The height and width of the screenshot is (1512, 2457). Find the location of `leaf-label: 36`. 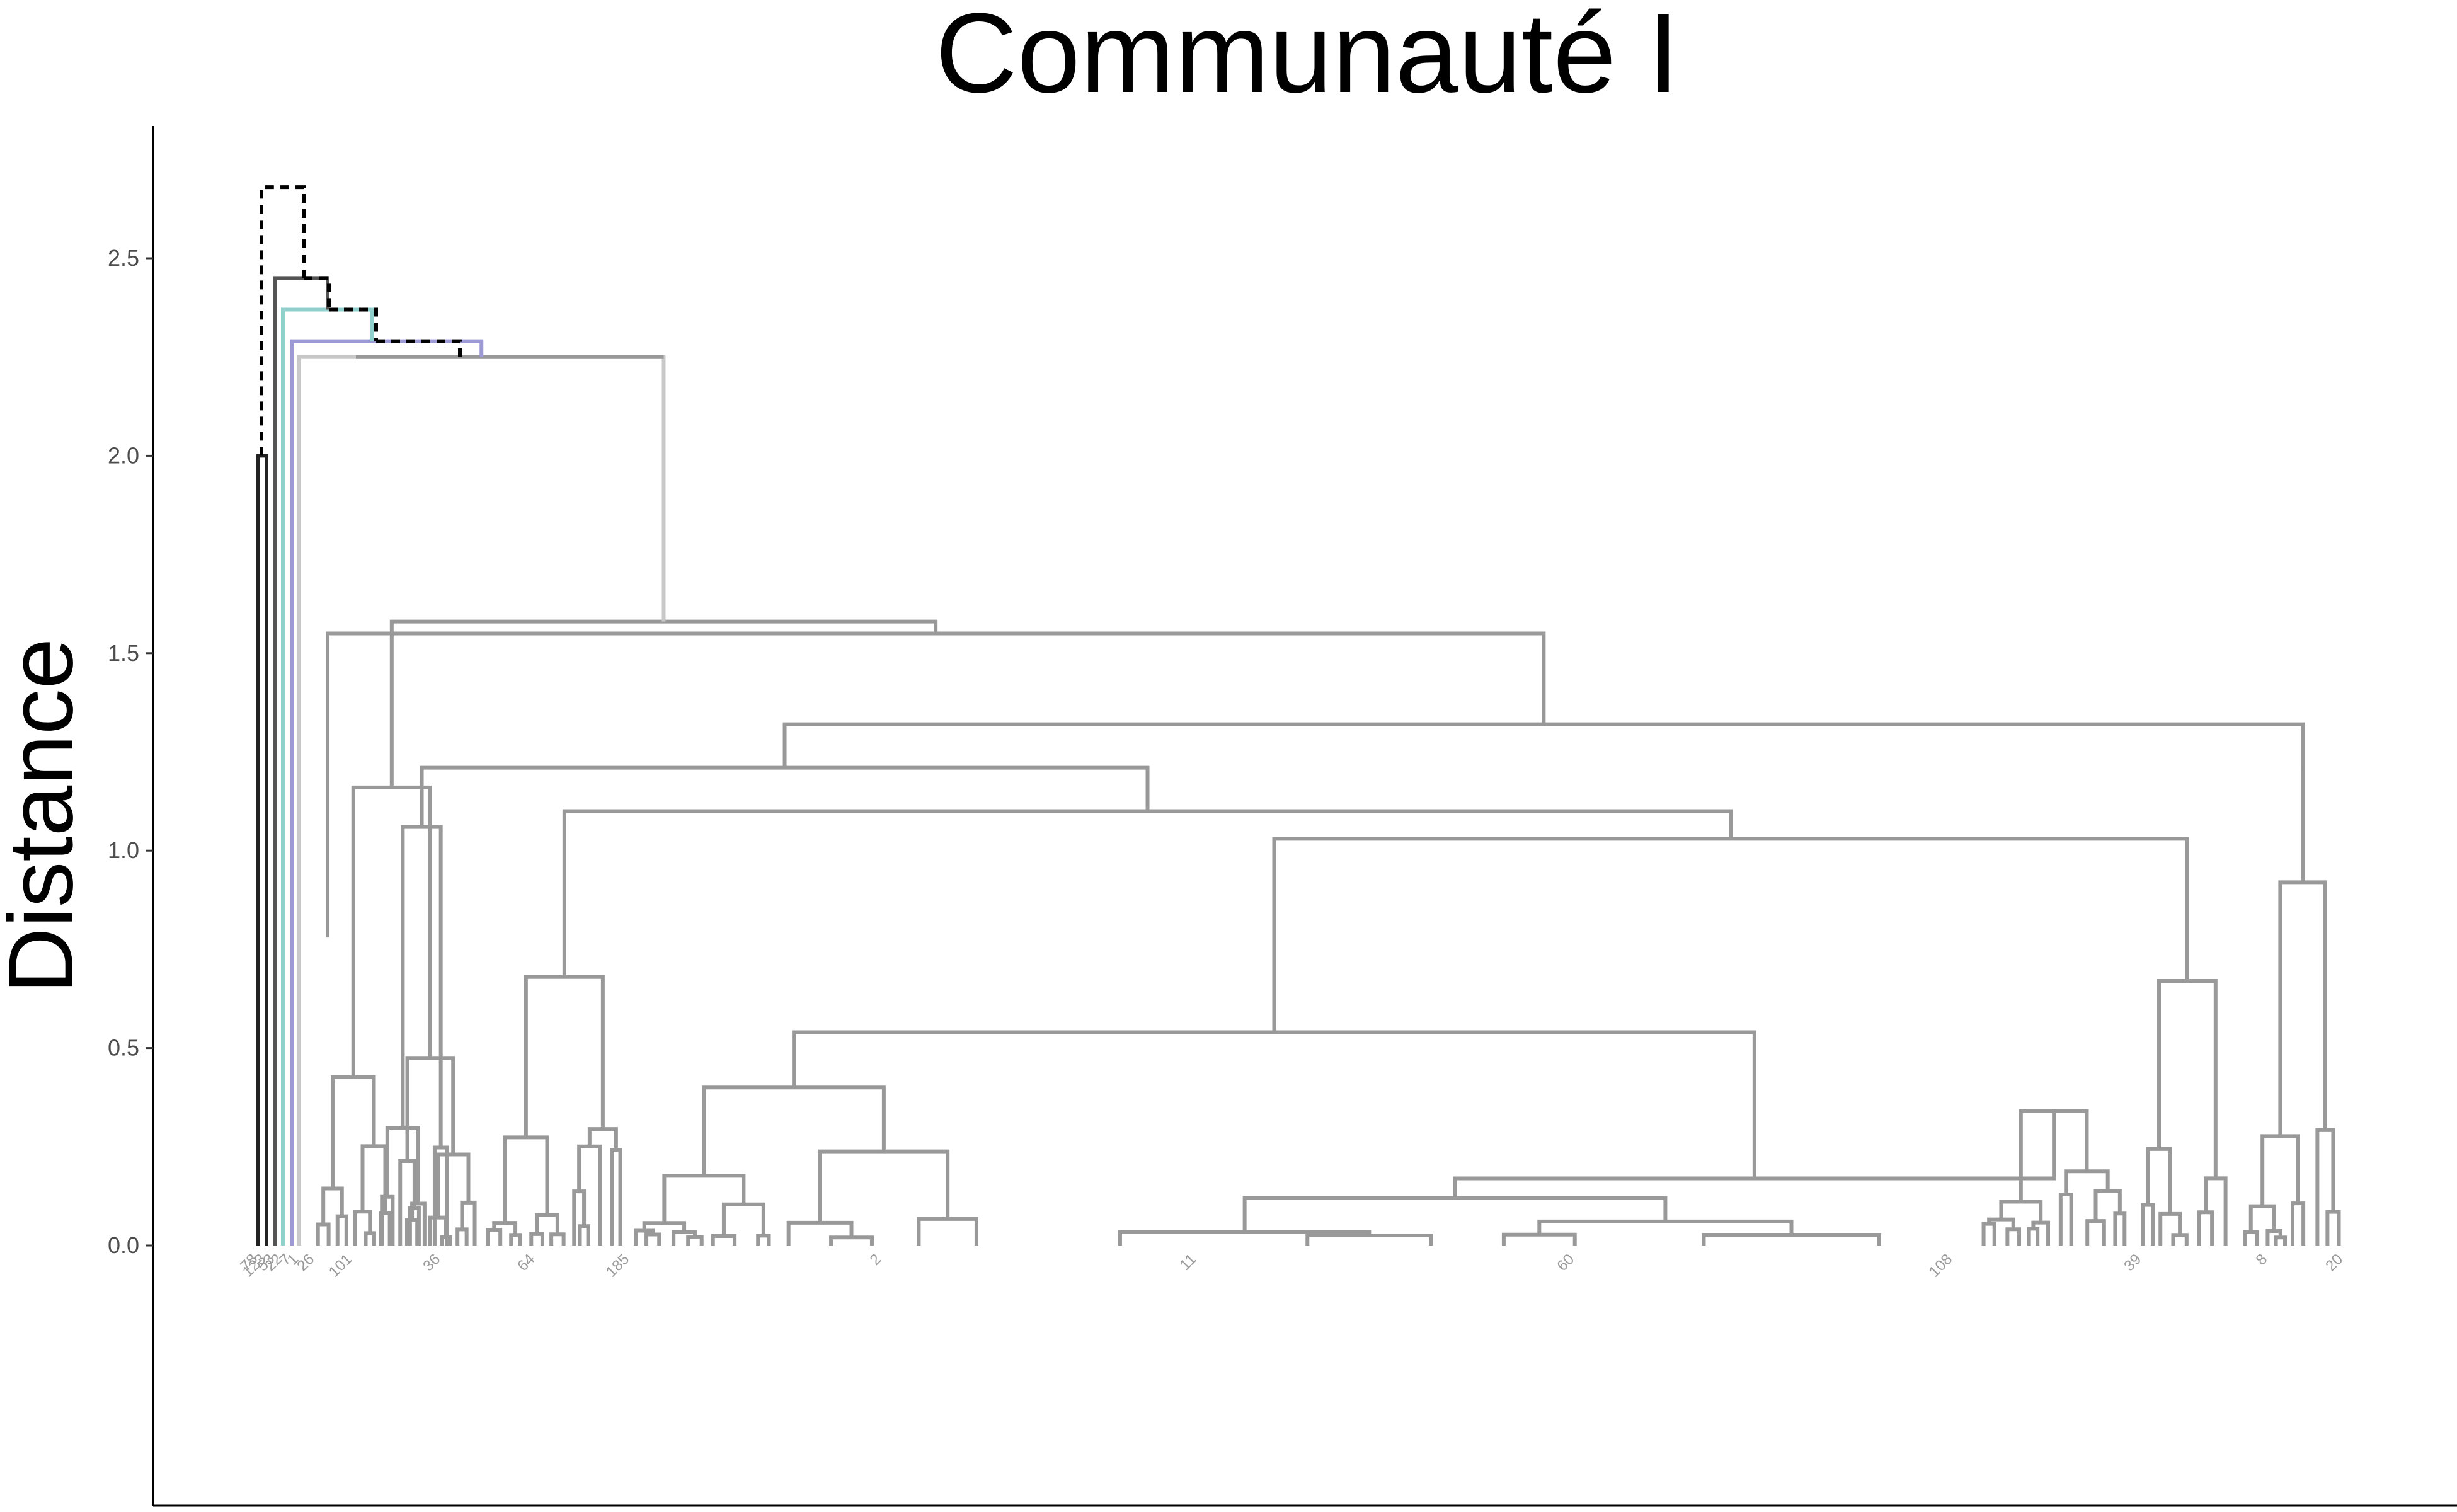

leaf-label: 36 is located at coordinates (432, 1262).